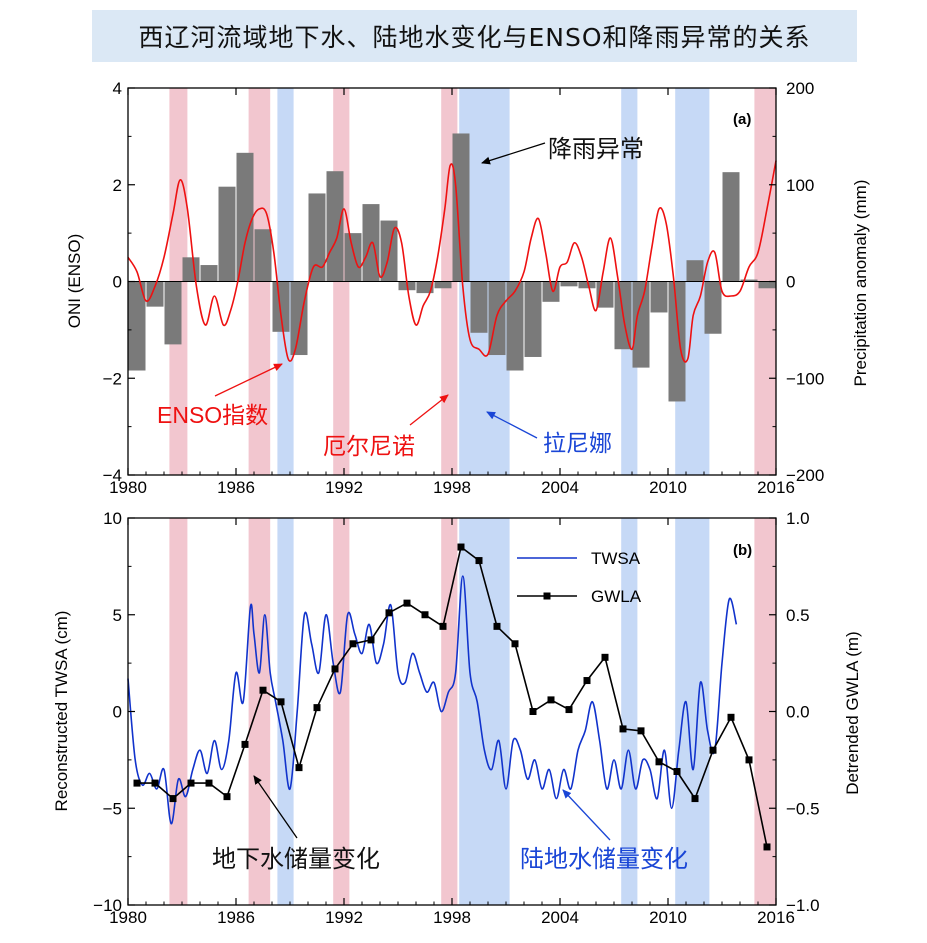 This screenshot has width=927, height=943. I want to click on a-y-tick-label-left: 4, so click(117, 88).